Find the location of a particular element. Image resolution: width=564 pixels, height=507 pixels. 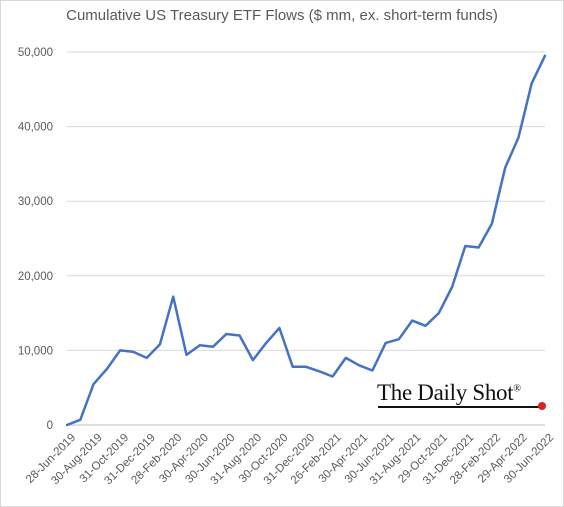

logo-underline is located at coordinates (460, 407).